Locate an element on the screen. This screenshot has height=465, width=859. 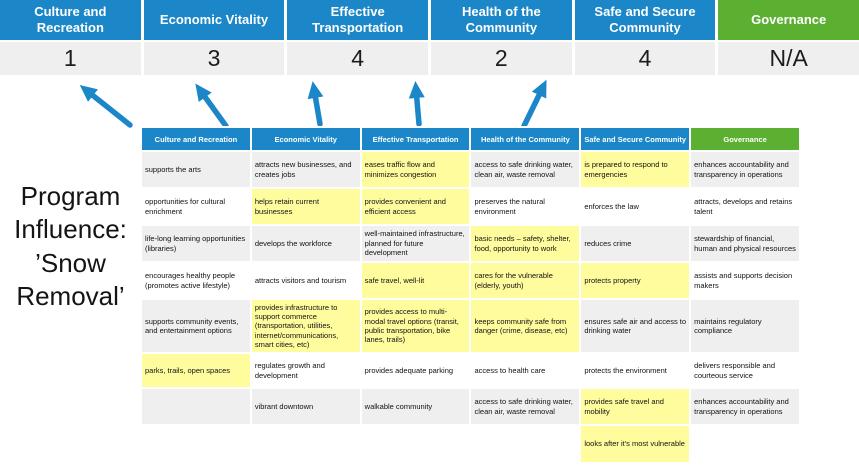
scoreboard-score: N/A is located at coordinates (788, 58).